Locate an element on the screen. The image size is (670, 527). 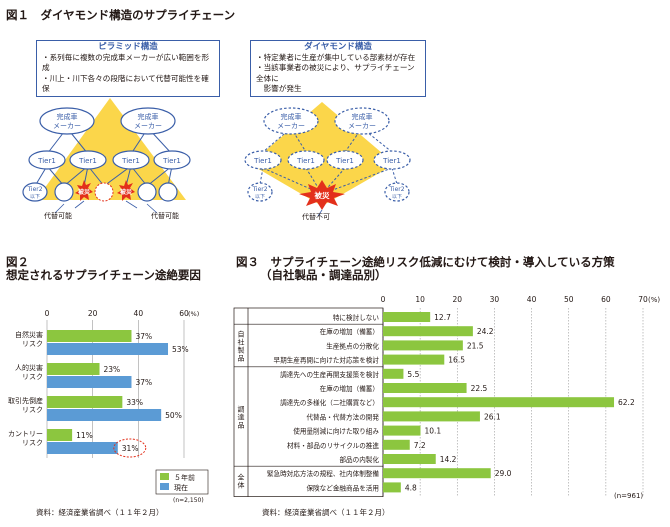
fig2-data-label: 11% is located at coordinates (84, 435).